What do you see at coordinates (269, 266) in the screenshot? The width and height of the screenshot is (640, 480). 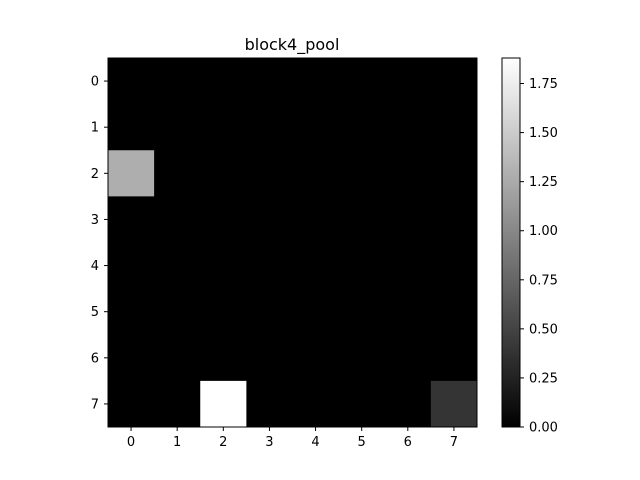 I see `heatmap-cell-r4-c3` at bounding box center [269, 266].